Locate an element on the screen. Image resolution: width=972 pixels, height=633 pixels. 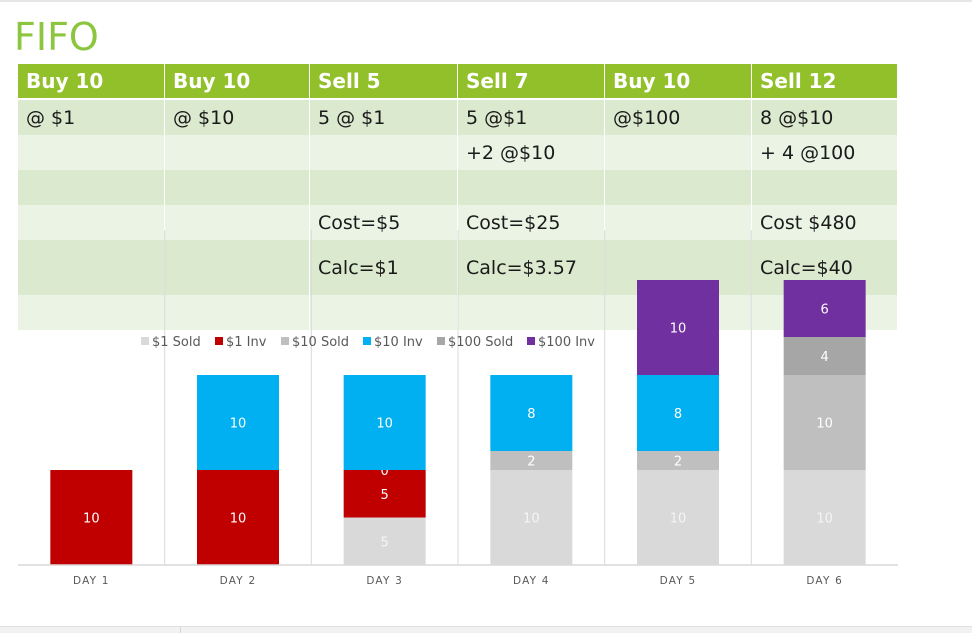
table-row-detail: +2 @$10 + 4 @100 is located at coordinates (458, 152).